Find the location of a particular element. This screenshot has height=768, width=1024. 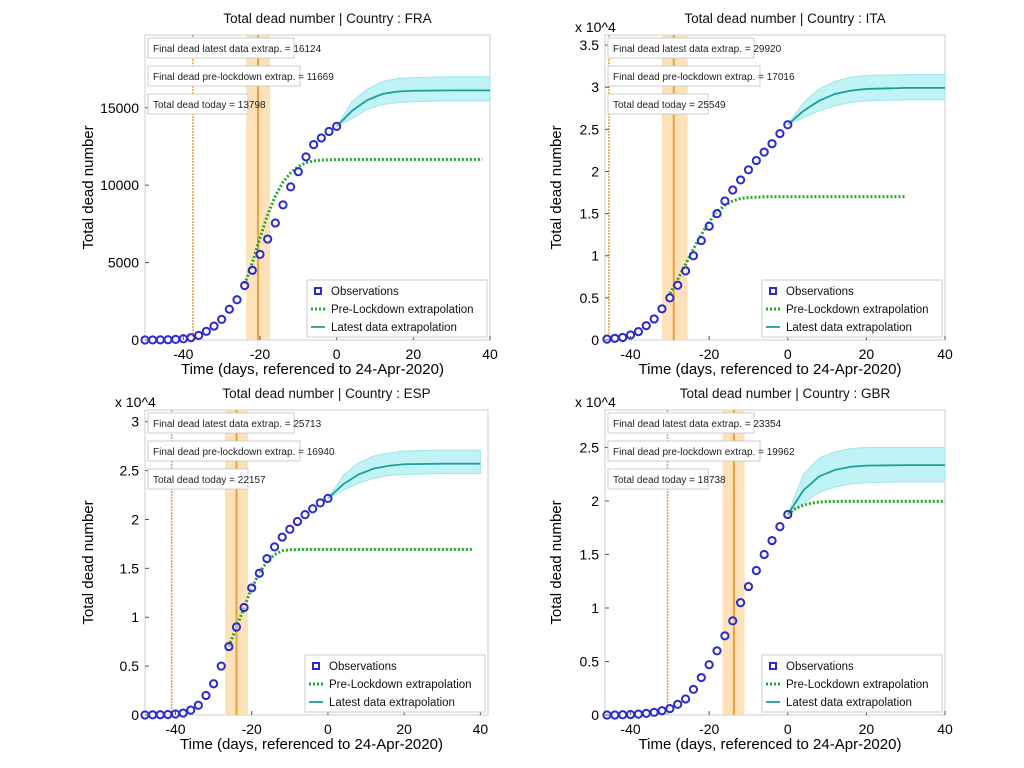

info-box-text: Total dead today = 22157 is located at coordinates (209, 480).